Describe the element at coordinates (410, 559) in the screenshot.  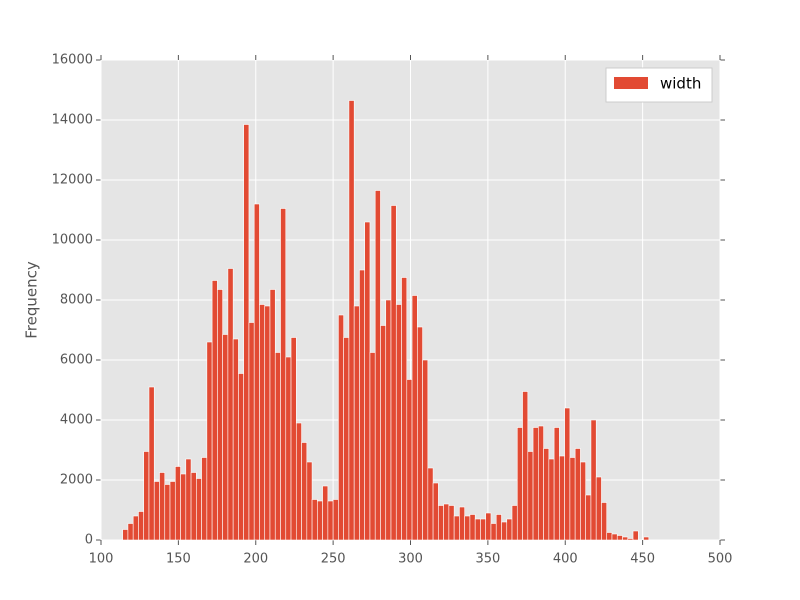
I see `x-tick-label: 300` at that location.